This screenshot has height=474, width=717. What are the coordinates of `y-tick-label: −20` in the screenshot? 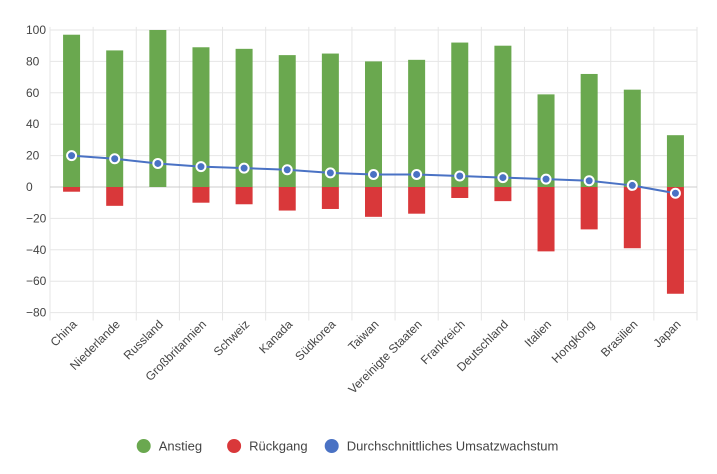 It's located at (36, 218).